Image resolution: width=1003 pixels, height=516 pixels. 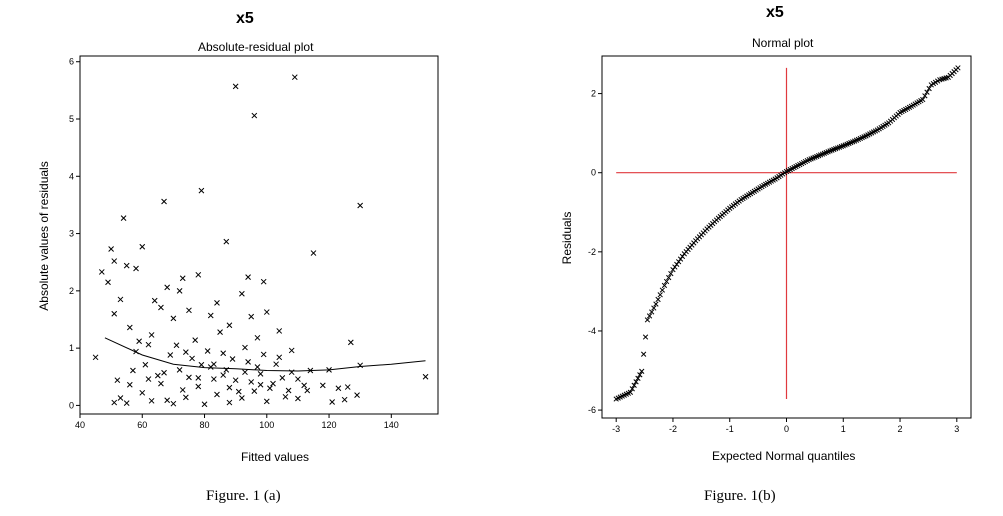 I want to click on x-tick-label: 0, so click(x=786, y=429).